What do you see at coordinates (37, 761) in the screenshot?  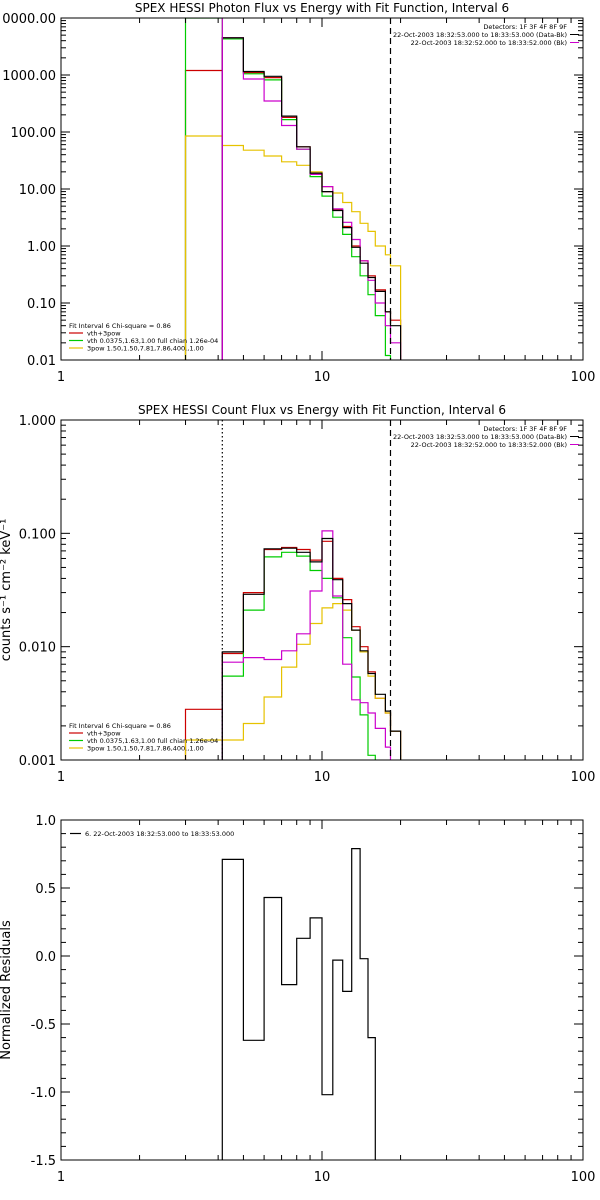 I see `y-tick-label: 0.001` at bounding box center [37, 761].